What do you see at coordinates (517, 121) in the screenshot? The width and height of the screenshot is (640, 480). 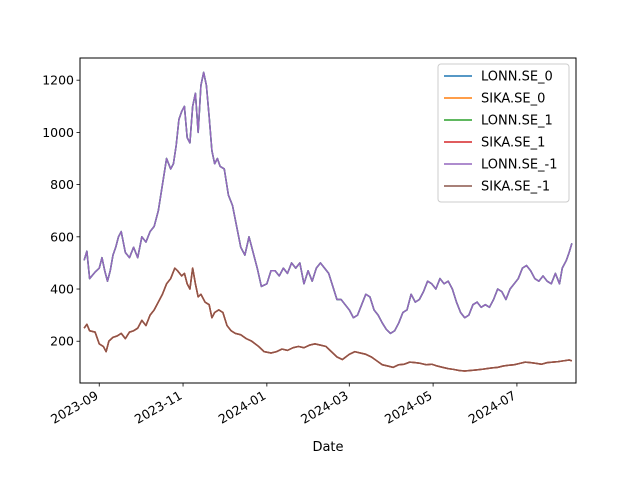 I see `legend-label-lonn-se-1: LONN.SE_1` at bounding box center [517, 121].